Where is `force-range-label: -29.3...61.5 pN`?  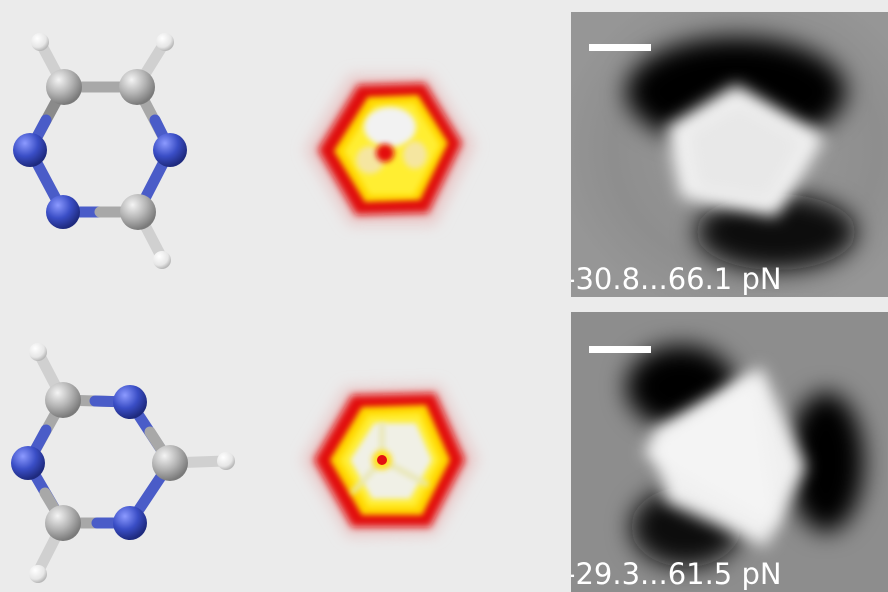 force-range-label: -29.3...61.5 pN is located at coordinates (676, 574).